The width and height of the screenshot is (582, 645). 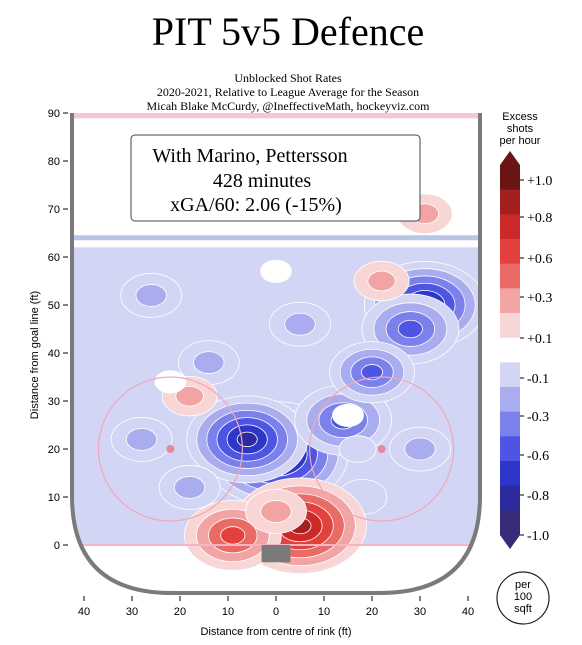 What do you see at coordinates (54, 162) in the screenshot?
I see `y-tick-label: 80` at bounding box center [54, 162].